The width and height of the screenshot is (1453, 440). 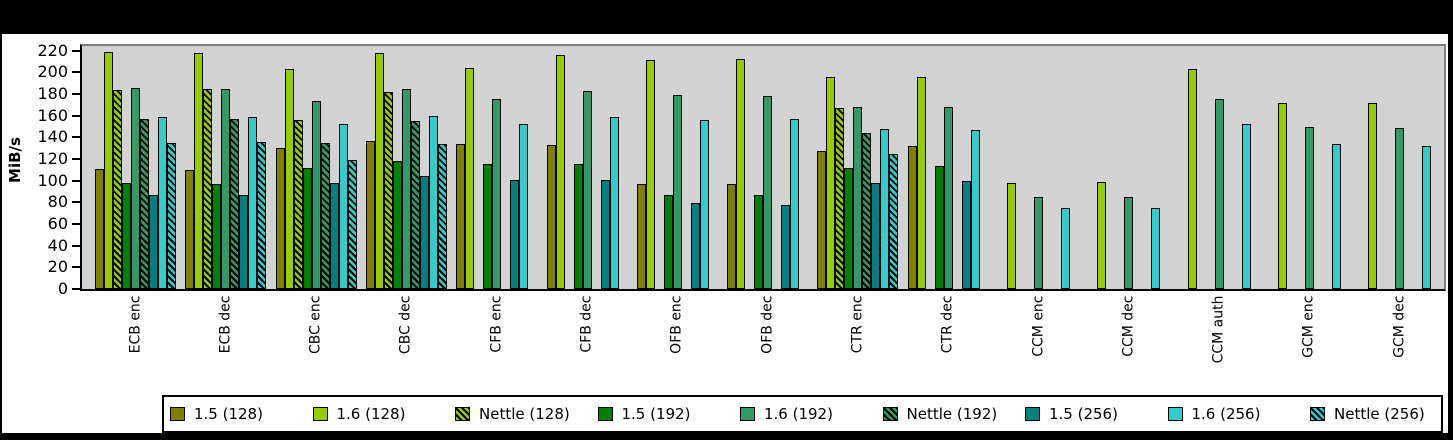 I want to click on y-tick-label: 140, so click(x=52, y=137).